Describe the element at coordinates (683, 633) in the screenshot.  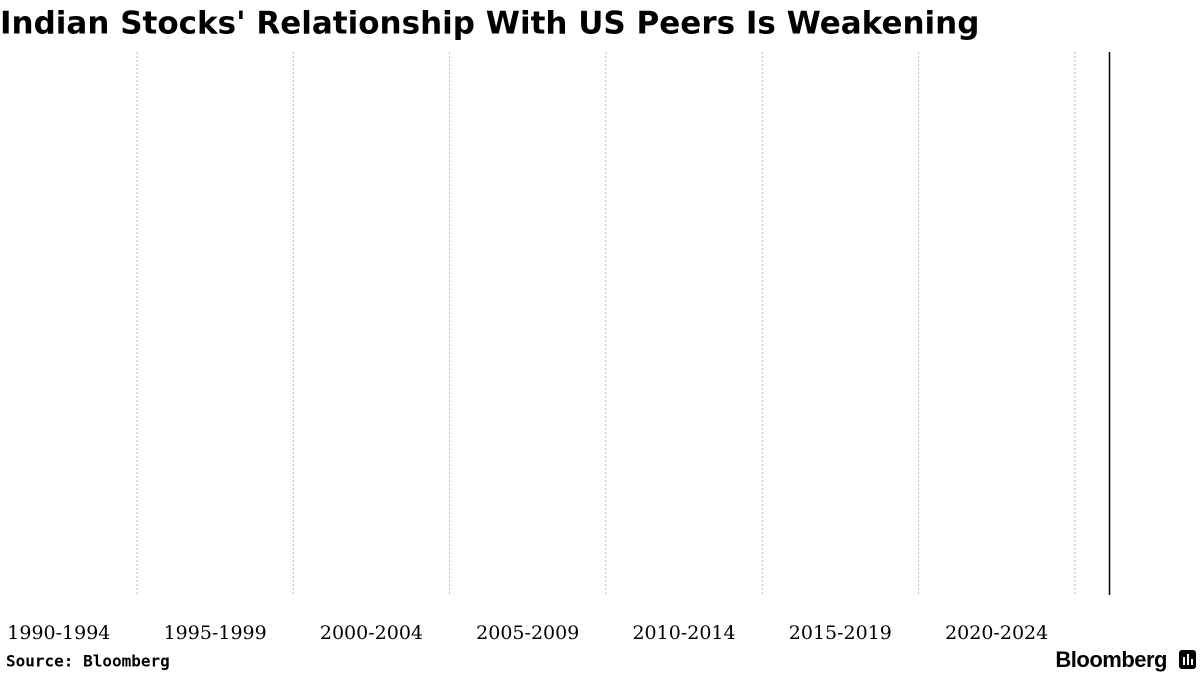
I see `x-tick-label: 2010-2014` at that location.